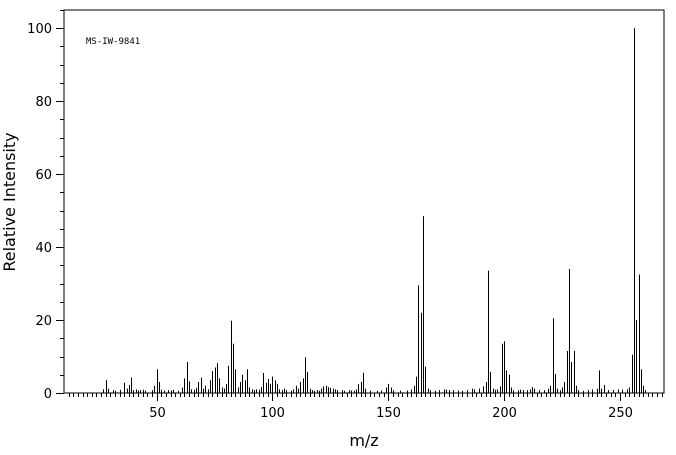  What do you see at coordinates (39, 29) in the screenshot?
I see `y-tick-label: 100` at bounding box center [39, 29].